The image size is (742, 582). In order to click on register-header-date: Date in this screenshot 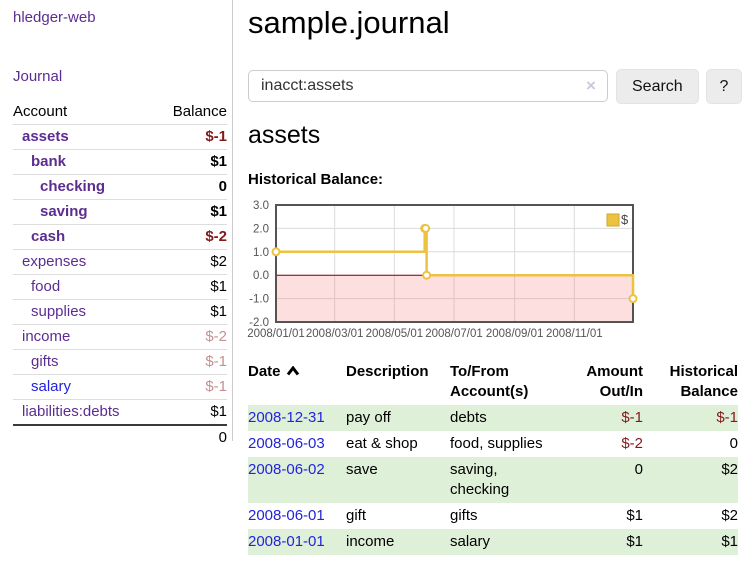, I will do `click(297, 382)`.